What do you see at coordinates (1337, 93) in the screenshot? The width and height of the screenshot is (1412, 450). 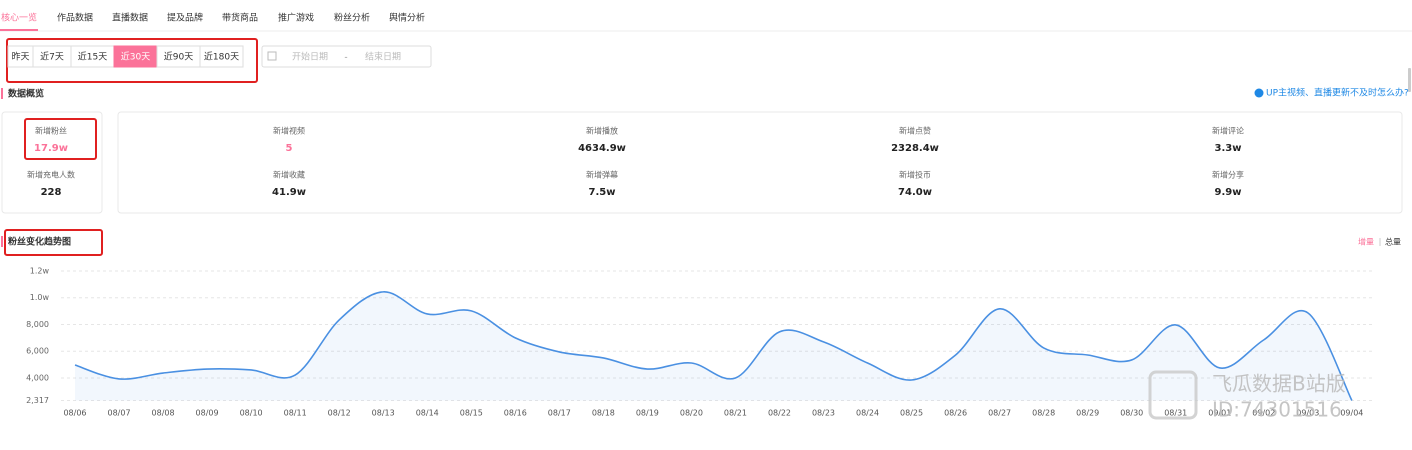 I see `help-link: UP主视频、直播更新不及时怎么办?` at bounding box center [1337, 93].